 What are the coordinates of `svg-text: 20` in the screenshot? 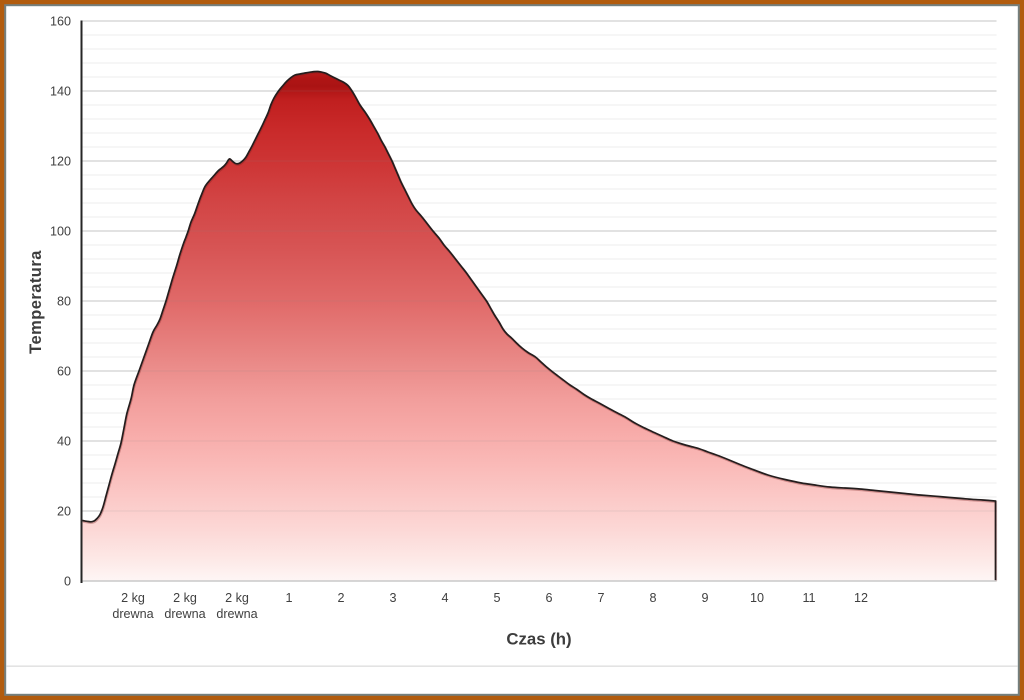 It's located at (64, 511).